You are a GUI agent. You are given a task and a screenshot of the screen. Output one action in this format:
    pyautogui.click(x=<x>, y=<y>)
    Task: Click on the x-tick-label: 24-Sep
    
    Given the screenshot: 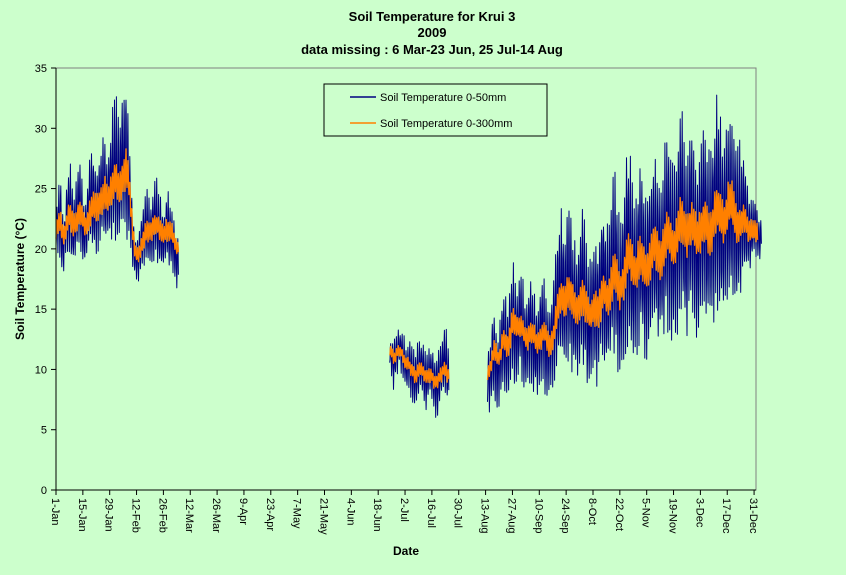 What is the action you would take?
    pyautogui.click(x=565, y=515)
    